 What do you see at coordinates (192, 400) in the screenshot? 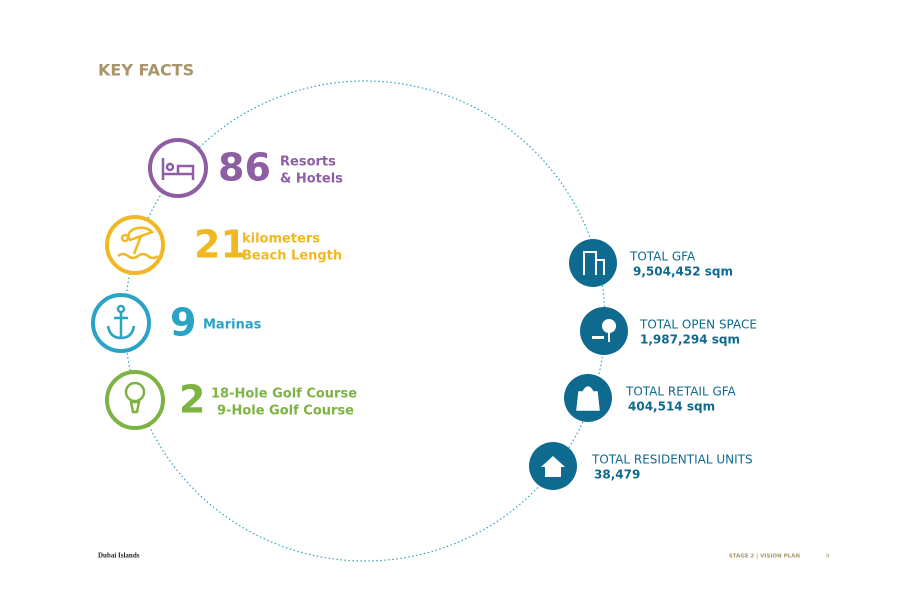
I see `fact-number: 2` at bounding box center [192, 400].